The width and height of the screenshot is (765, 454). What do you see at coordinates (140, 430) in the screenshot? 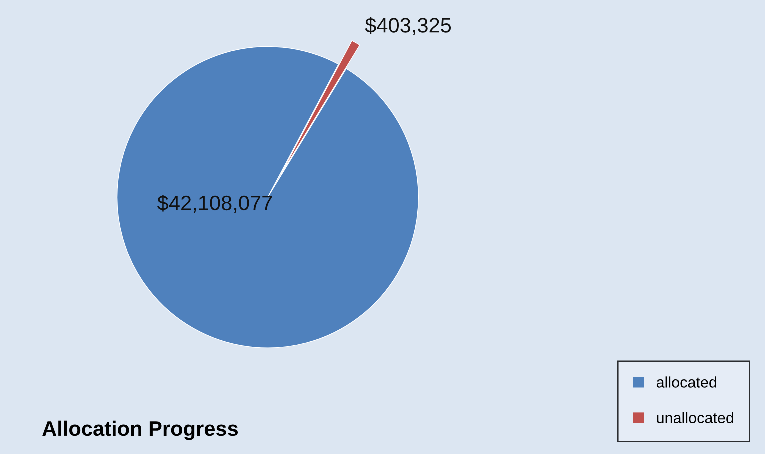
I see `text: Allocation Progress` at bounding box center [140, 430].